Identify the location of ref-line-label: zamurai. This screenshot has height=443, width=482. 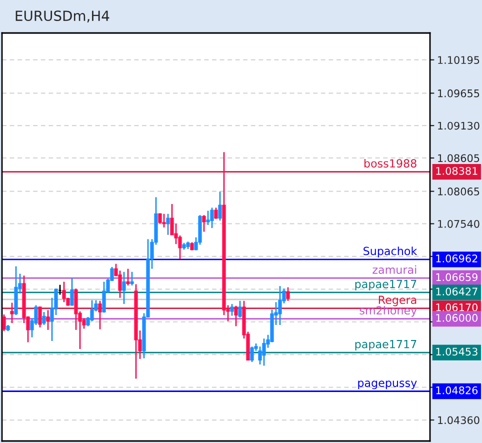
(394, 269).